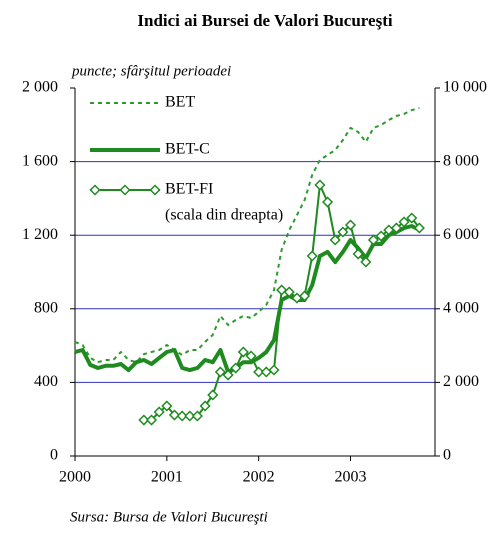  What do you see at coordinates (224, 215) in the screenshot?
I see `annotation: (scala din dreapta)` at bounding box center [224, 215].